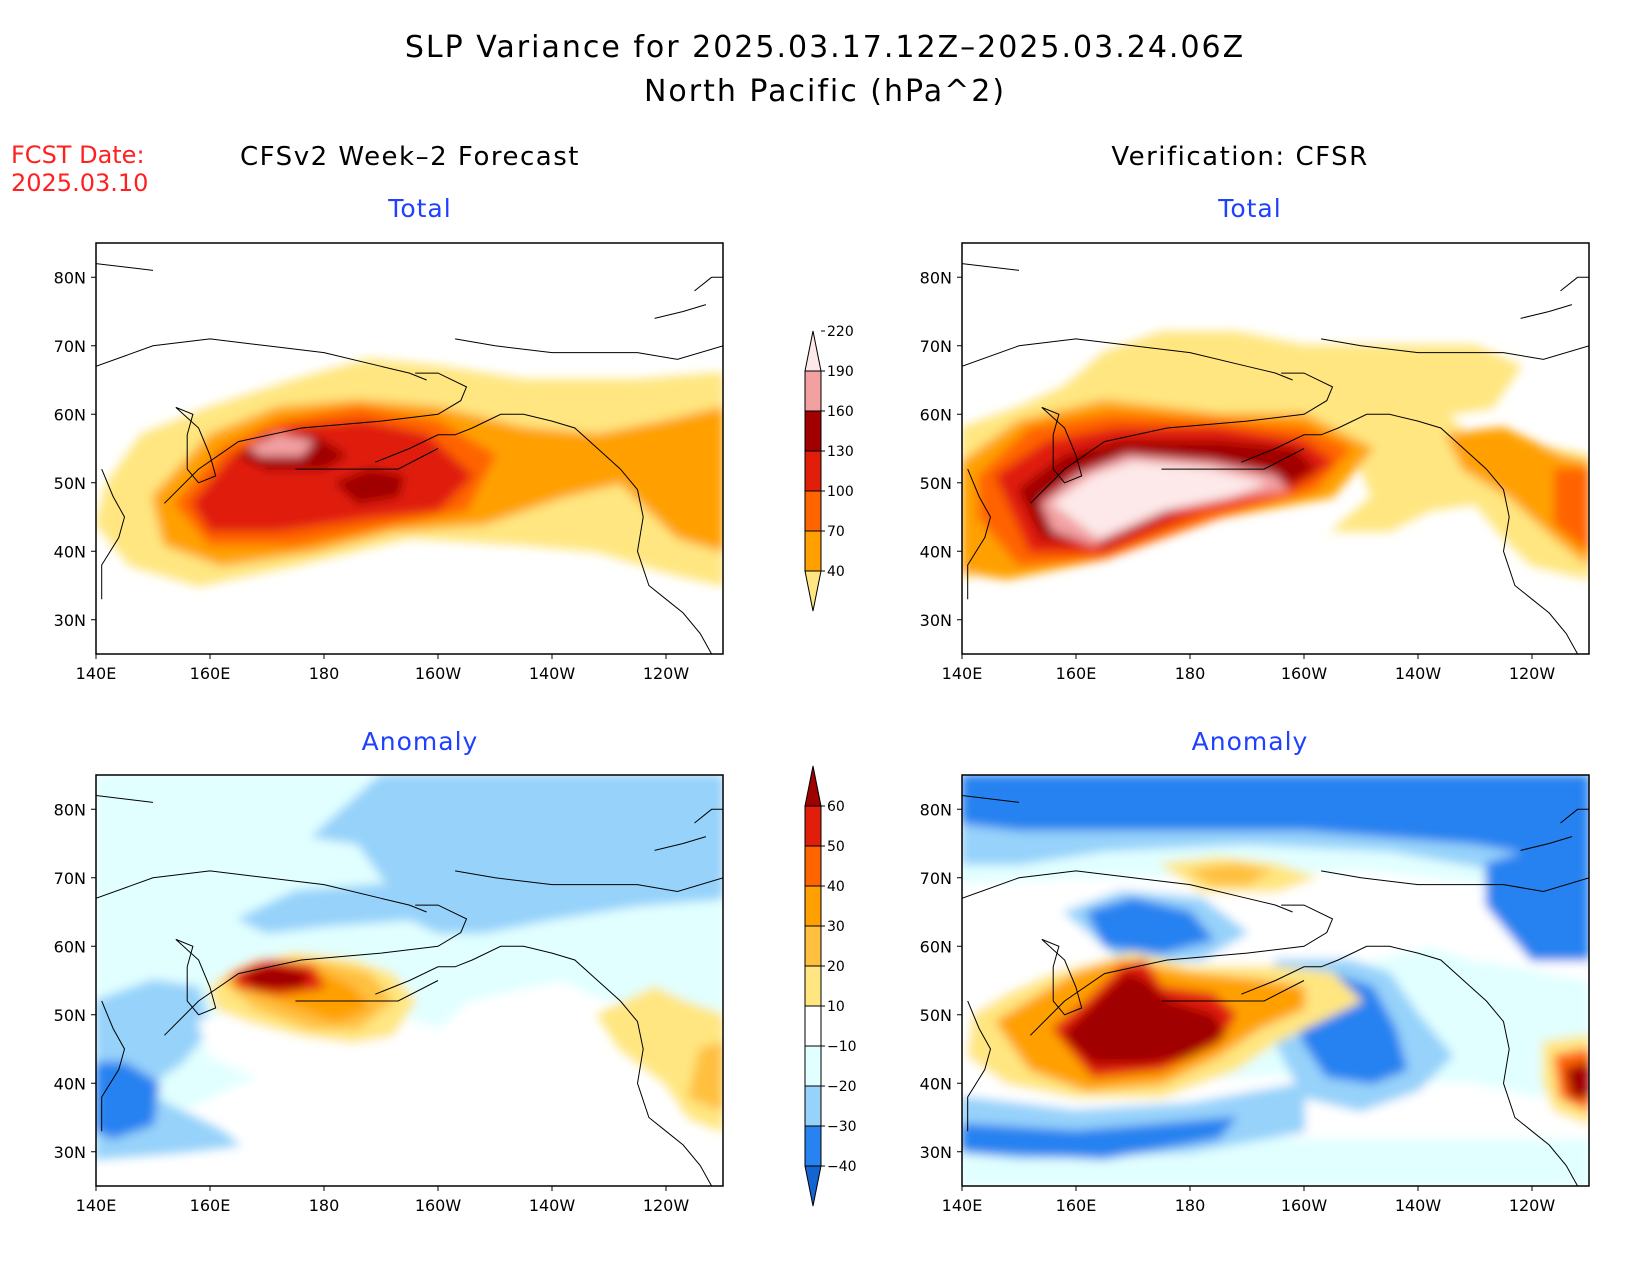  What do you see at coordinates (552, 673) in the screenshot?
I see `lon-tick-label: 140W` at bounding box center [552, 673].